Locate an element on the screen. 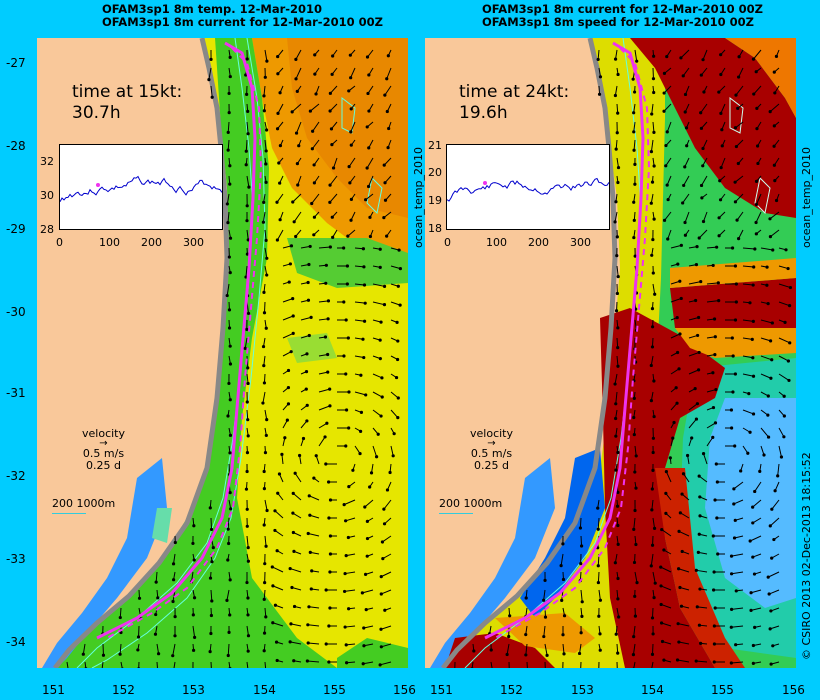 The width and height of the screenshot is (820, 700). inset-ytick-label: 28 is located at coordinates (47, 229).